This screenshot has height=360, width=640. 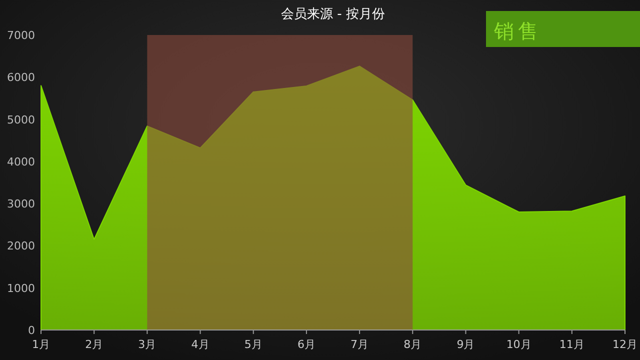 What do you see at coordinates (517, 31) in the screenshot?
I see `annotation: 销售` at bounding box center [517, 31].